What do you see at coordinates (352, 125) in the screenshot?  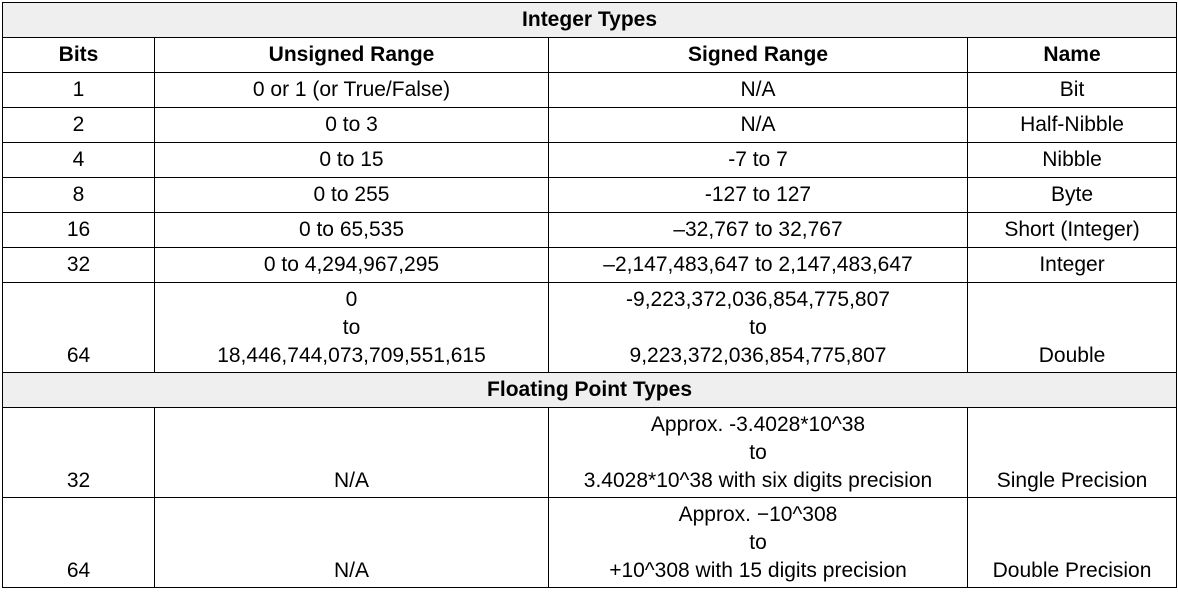 I see `cell-unsigned: 0 to 3` at bounding box center [352, 125].